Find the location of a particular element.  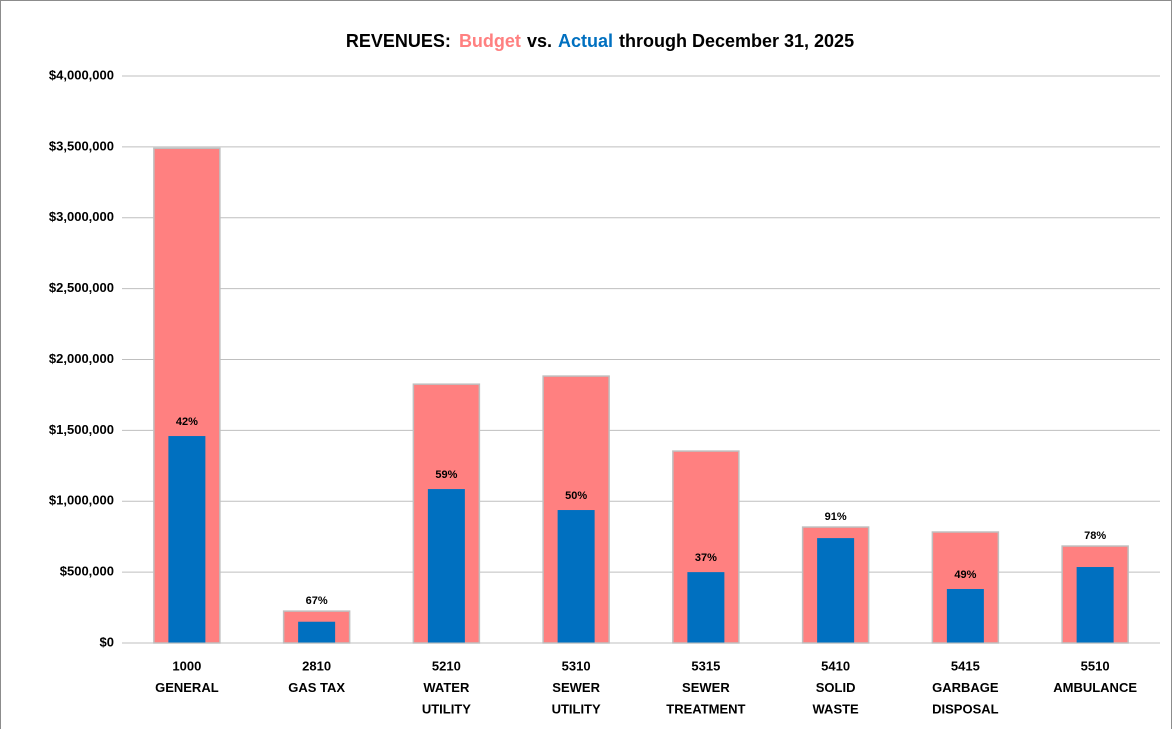

x-tick-label: 5210 is located at coordinates (446, 665).